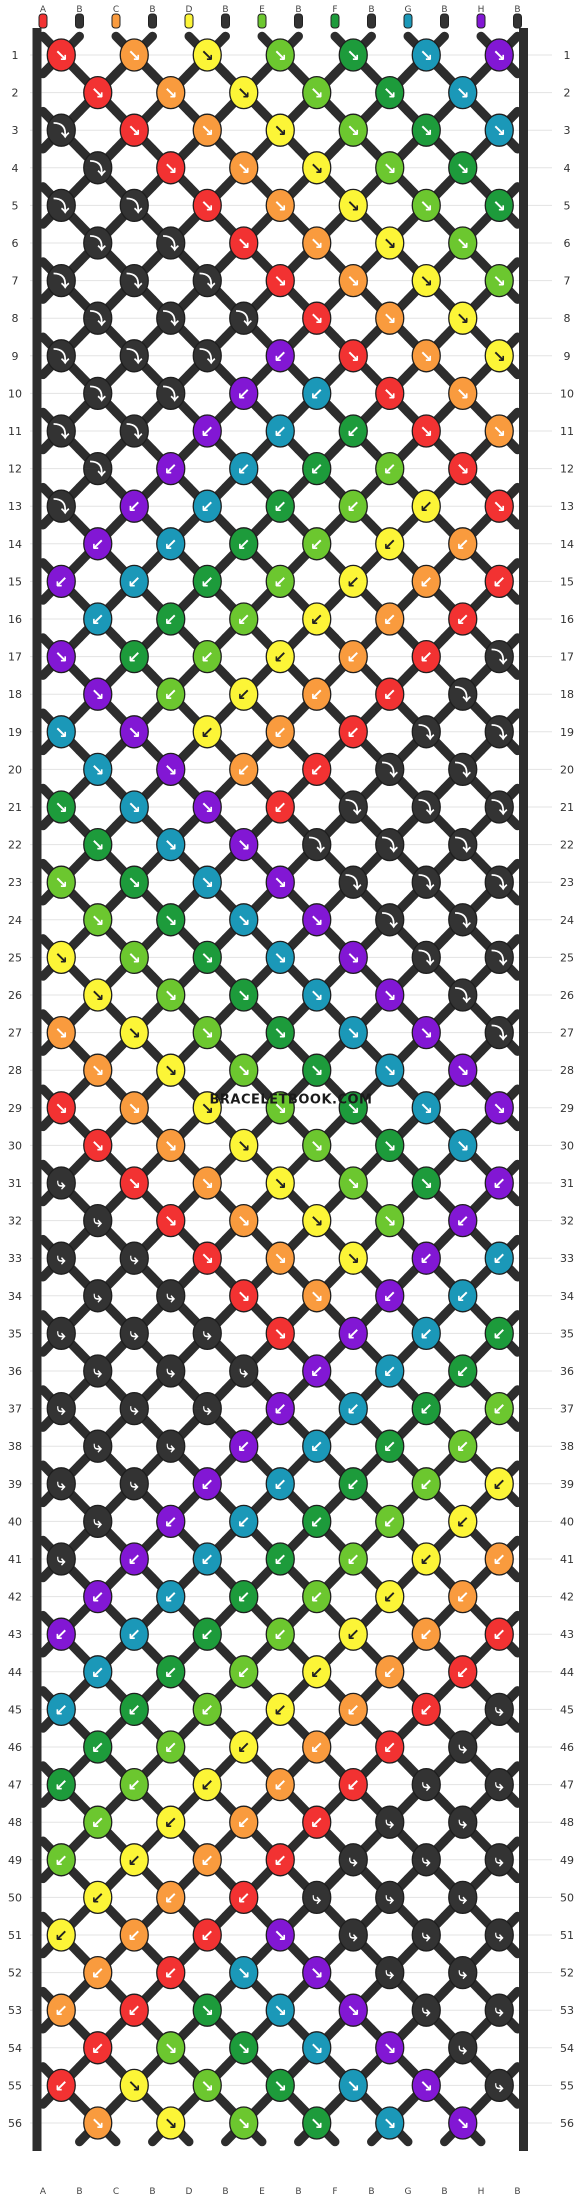 The width and height of the screenshot is (582, 2200). Describe the element at coordinates (15, 469) in the screenshot. I see `row-number-left: 12` at that location.